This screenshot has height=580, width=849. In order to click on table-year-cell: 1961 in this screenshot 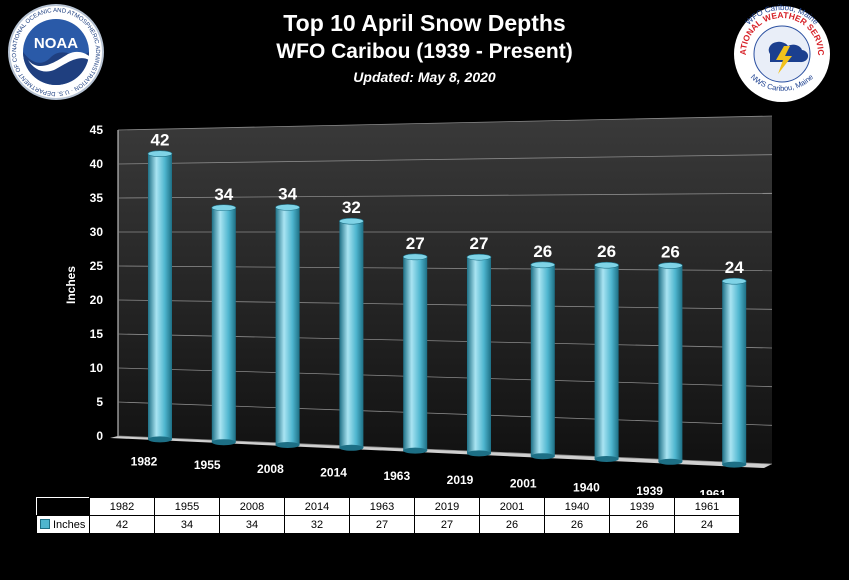, I will do `click(707, 506)`.